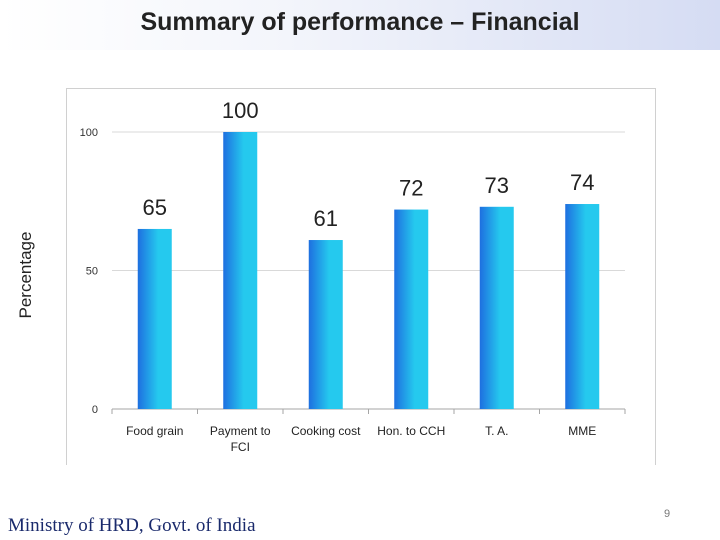 This screenshot has height=540, width=720. I want to click on data-label-6: 74, so click(582, 182).